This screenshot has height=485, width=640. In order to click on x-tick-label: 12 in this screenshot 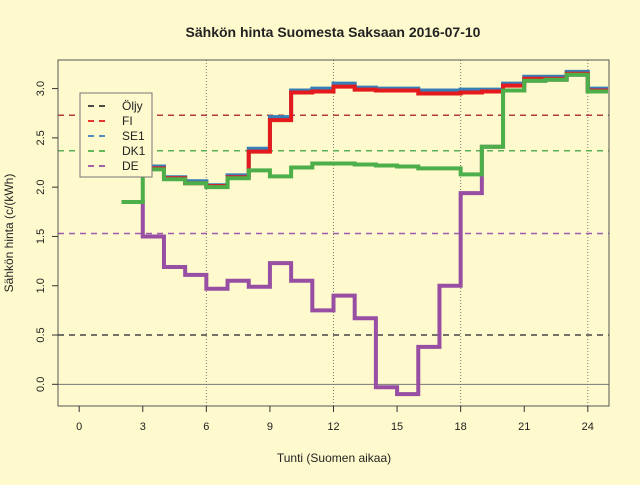, I will do `click(333, 427)`.